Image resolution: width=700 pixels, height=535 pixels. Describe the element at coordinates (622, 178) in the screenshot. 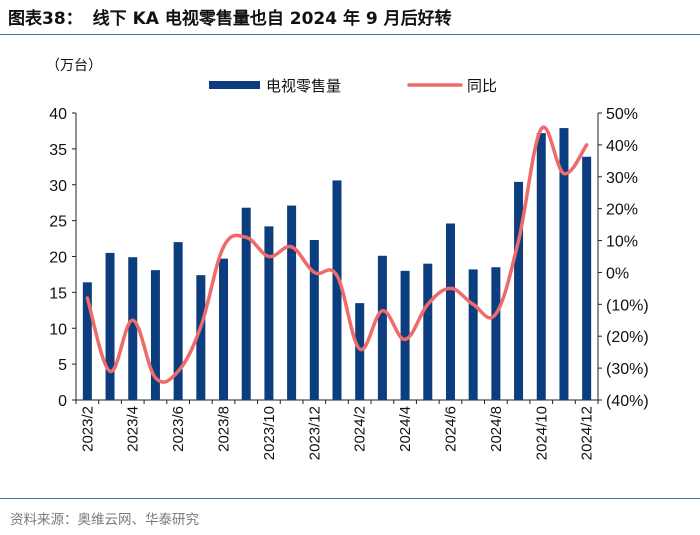

I see `right-axis-tick-label: 30%` at that location.